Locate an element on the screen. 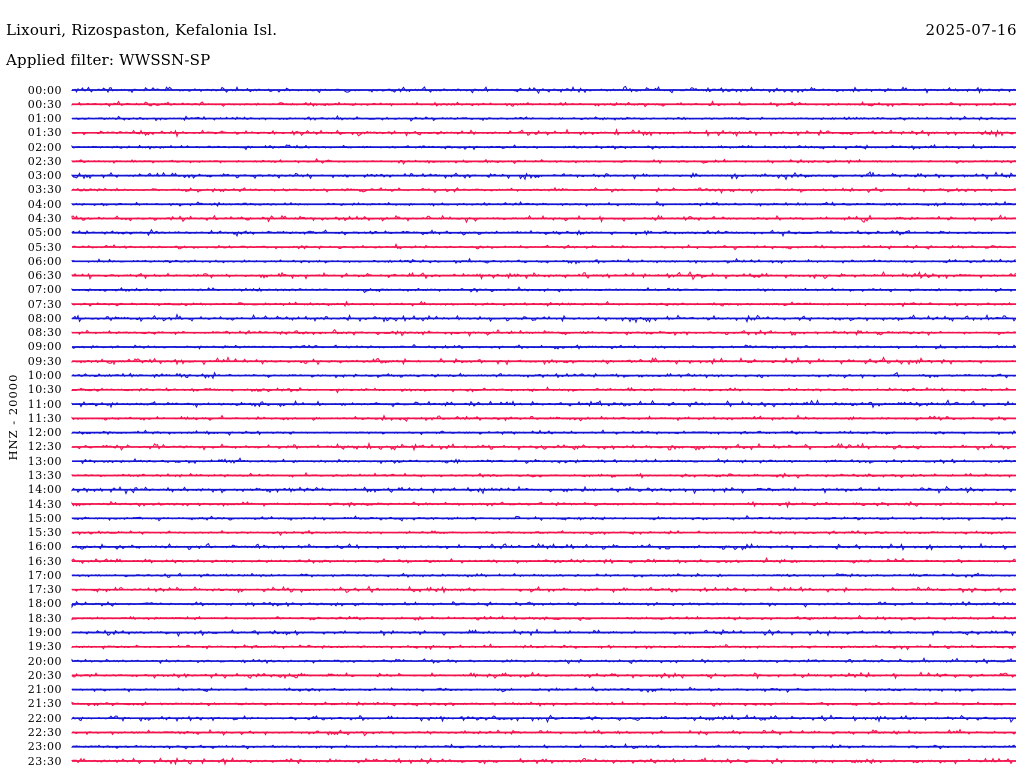 This screenshot has height=780, width=1024. time-label: 11:30 is located at coordinates (44, 418).